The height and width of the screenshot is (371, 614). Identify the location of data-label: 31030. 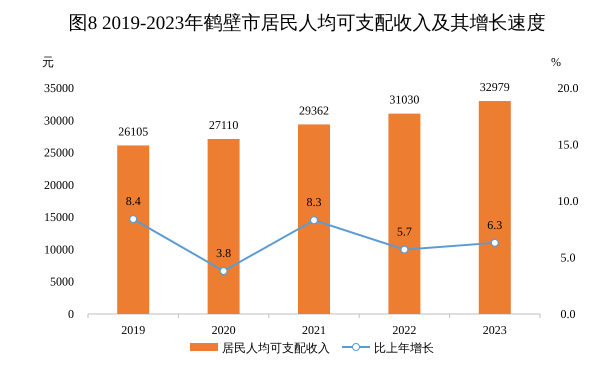
(404, 99).